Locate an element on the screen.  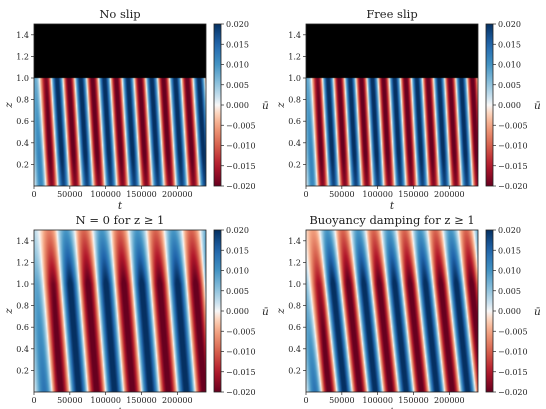
chart-title: Buoyancy damping for z ≥ 1 is located at coordinates (391, 220).